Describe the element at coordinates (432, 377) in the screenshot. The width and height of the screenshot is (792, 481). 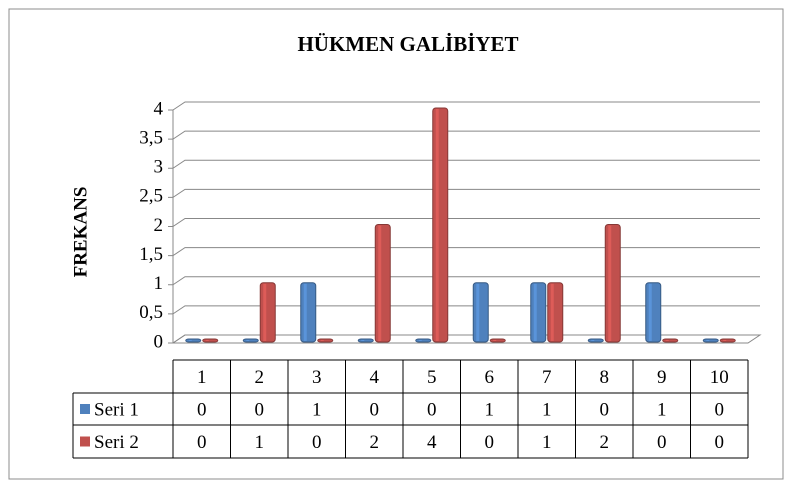
I see `x-tick-label: 5` at that location.